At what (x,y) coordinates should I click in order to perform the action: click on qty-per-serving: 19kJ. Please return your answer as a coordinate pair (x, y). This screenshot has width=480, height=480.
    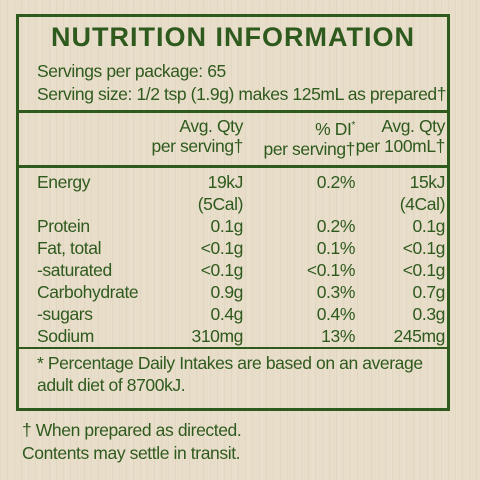
    Looking at the image, I should click on (225, 182).